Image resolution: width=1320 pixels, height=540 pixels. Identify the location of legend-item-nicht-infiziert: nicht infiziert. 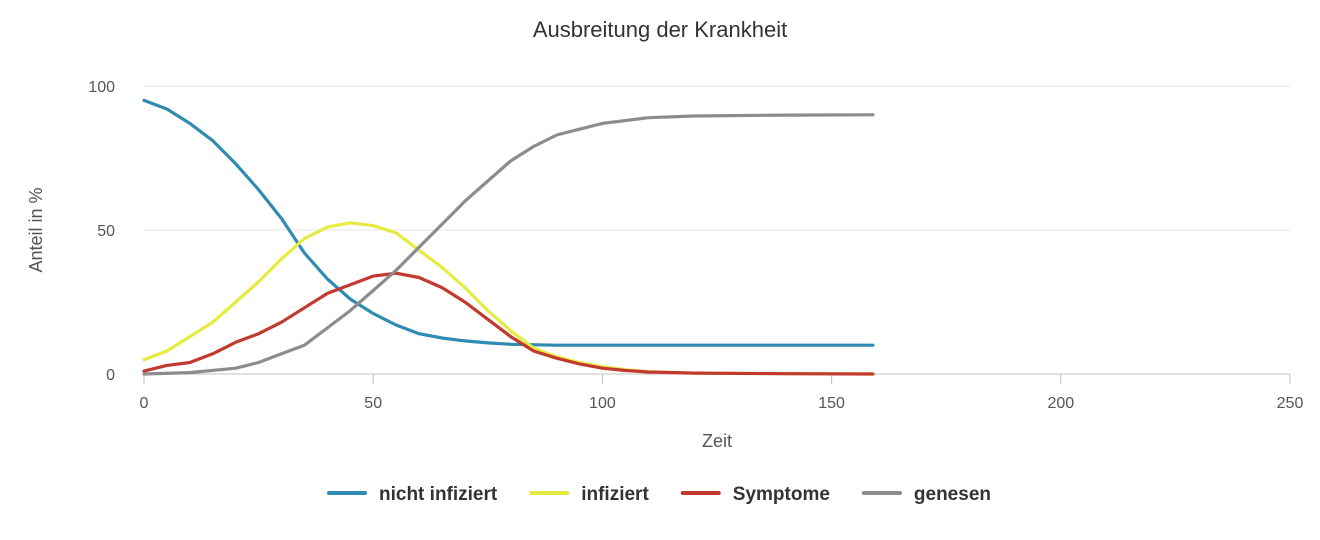
(412, 494).